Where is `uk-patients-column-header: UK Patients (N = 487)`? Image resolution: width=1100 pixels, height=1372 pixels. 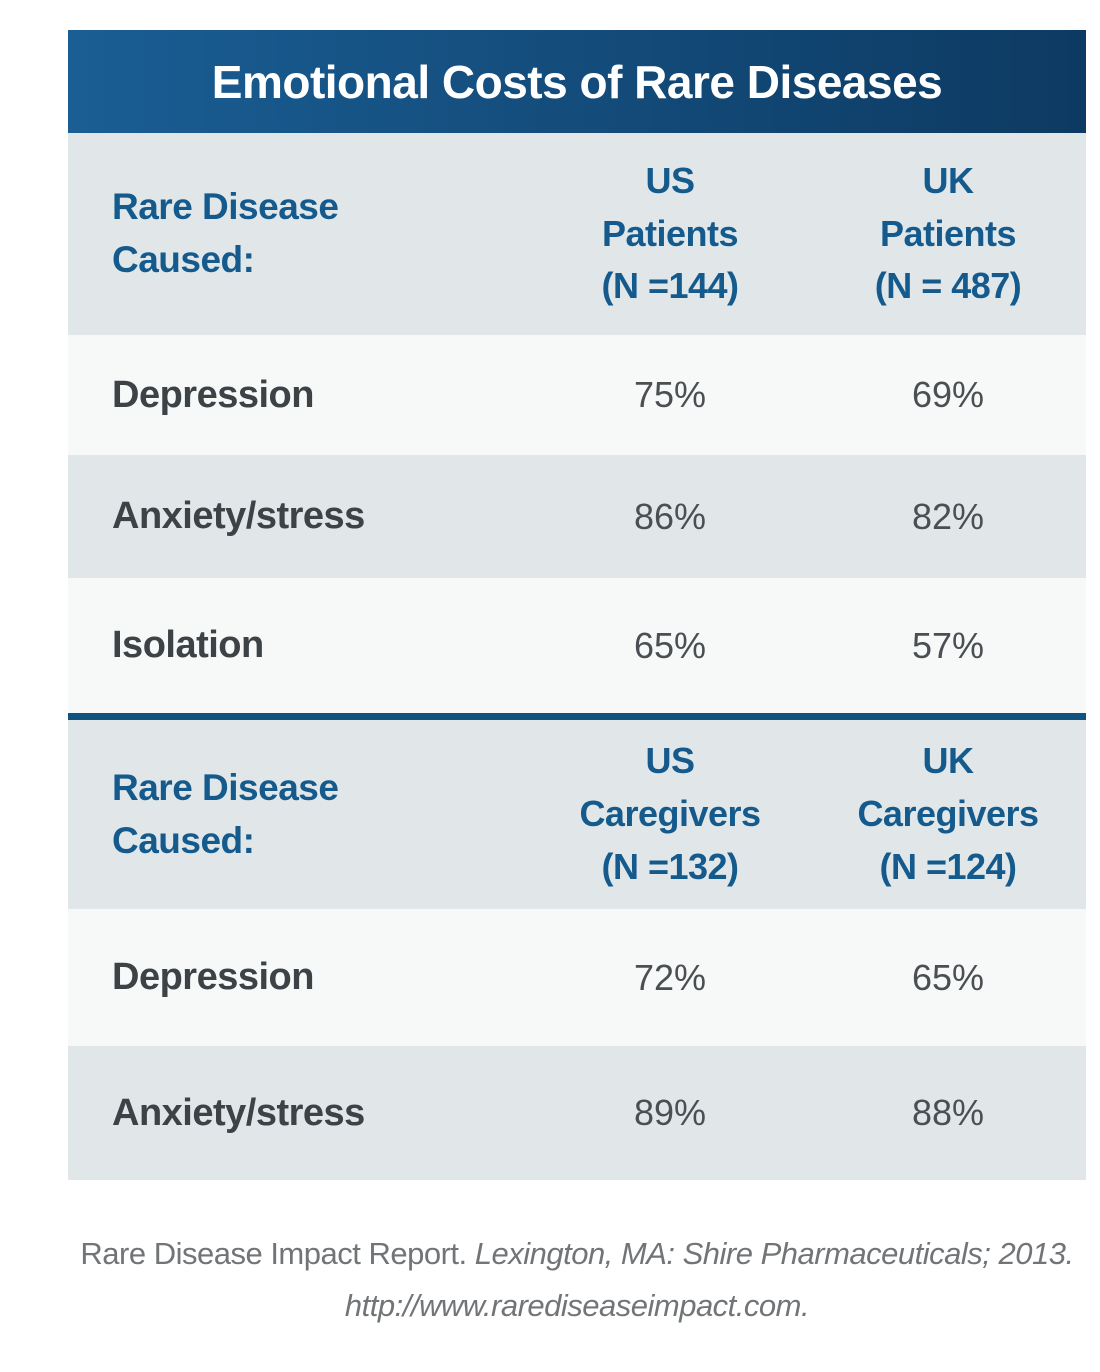 uk-patients-column-header: UK Patients (N = 487) is located at coordinates (948, 234).